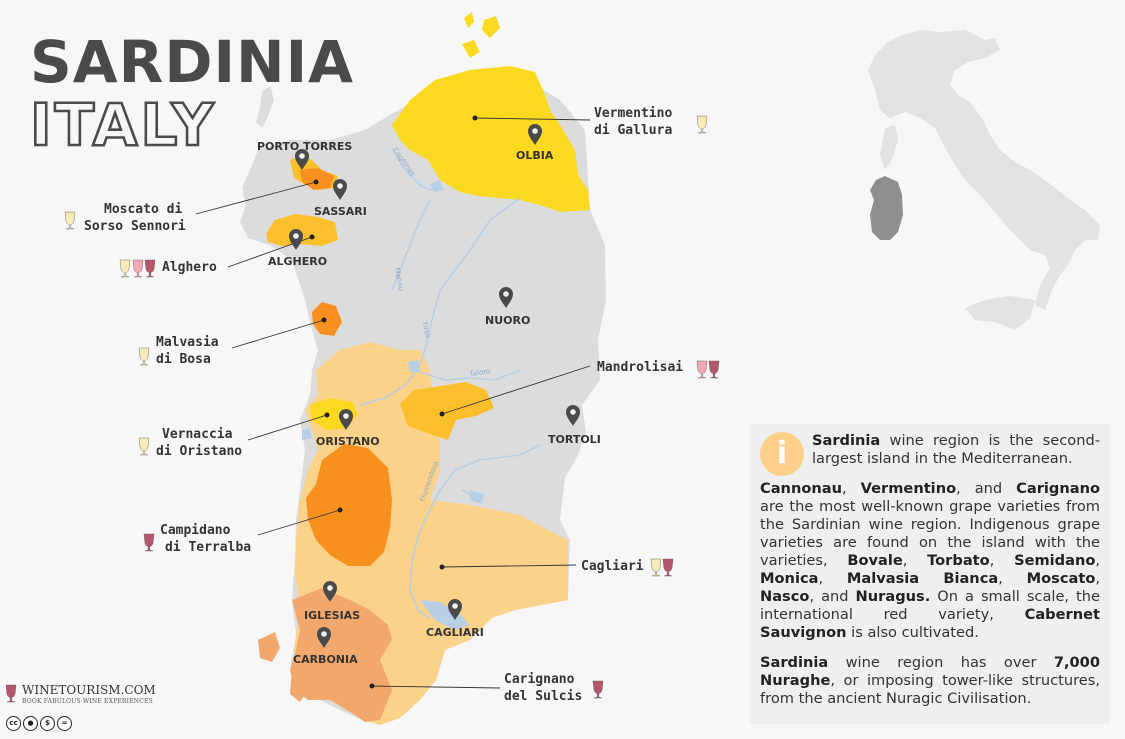  Describe the element at coordinates (302, 230) in the screenshot. I see `region-alghero` at that location.